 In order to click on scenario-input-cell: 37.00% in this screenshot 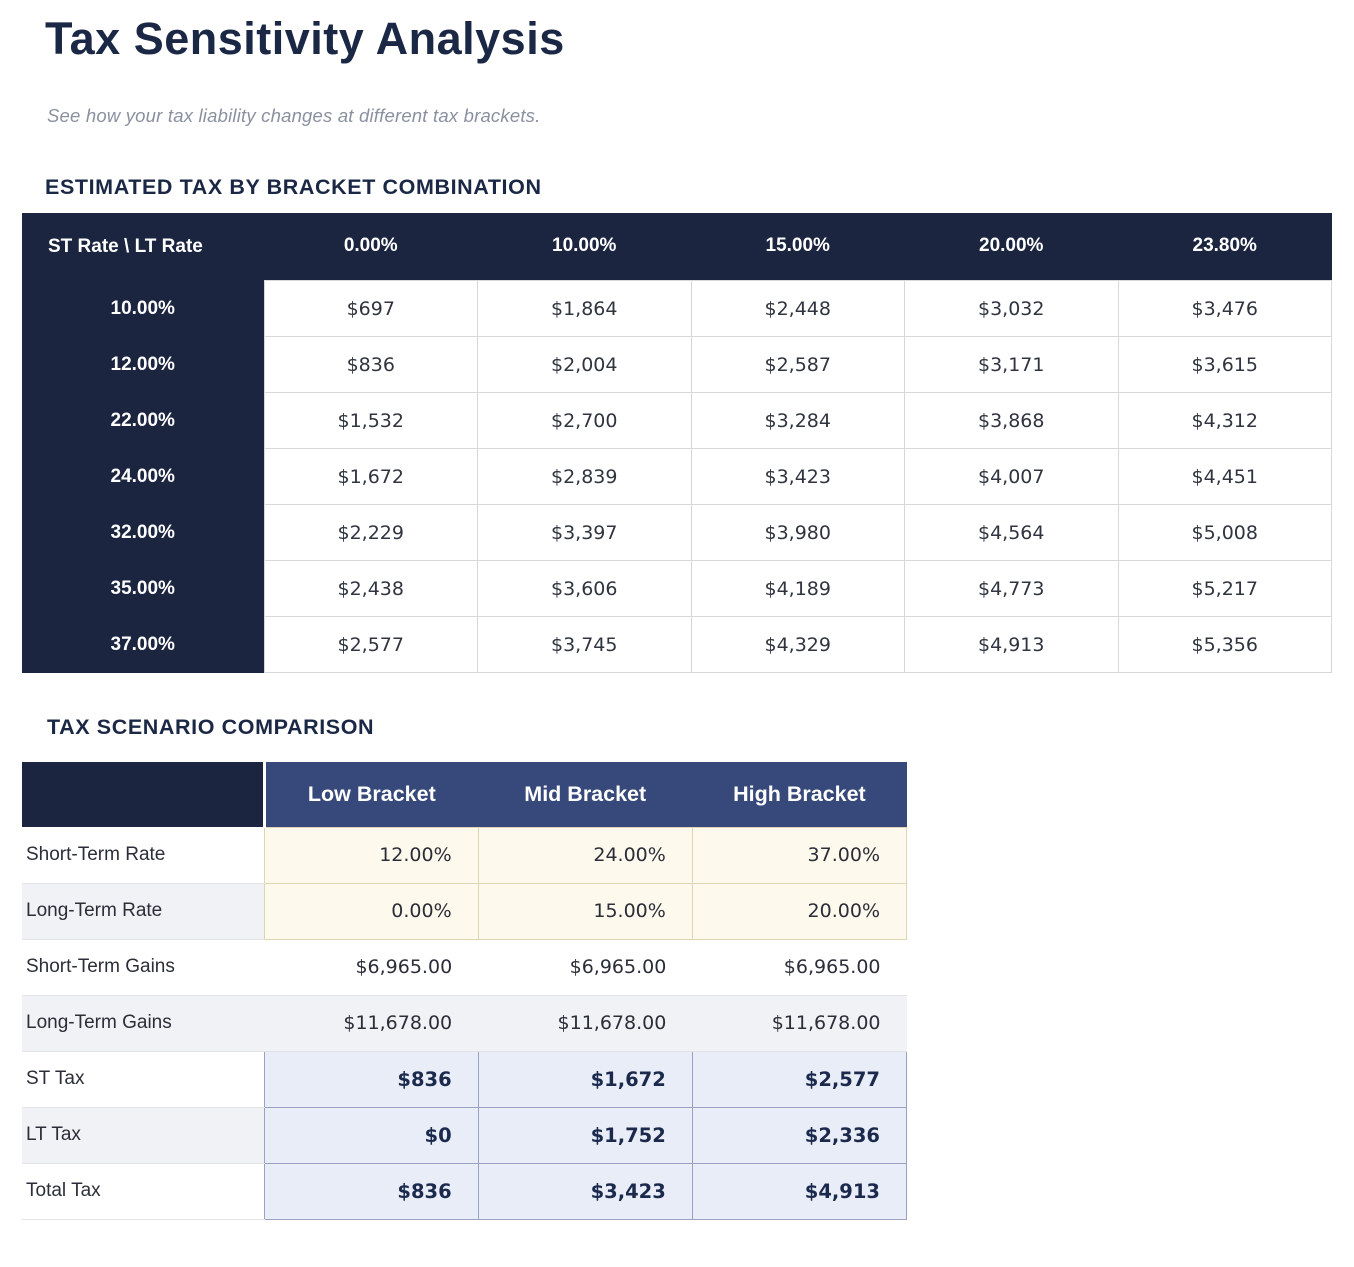, I will do `click(799, 855)`.